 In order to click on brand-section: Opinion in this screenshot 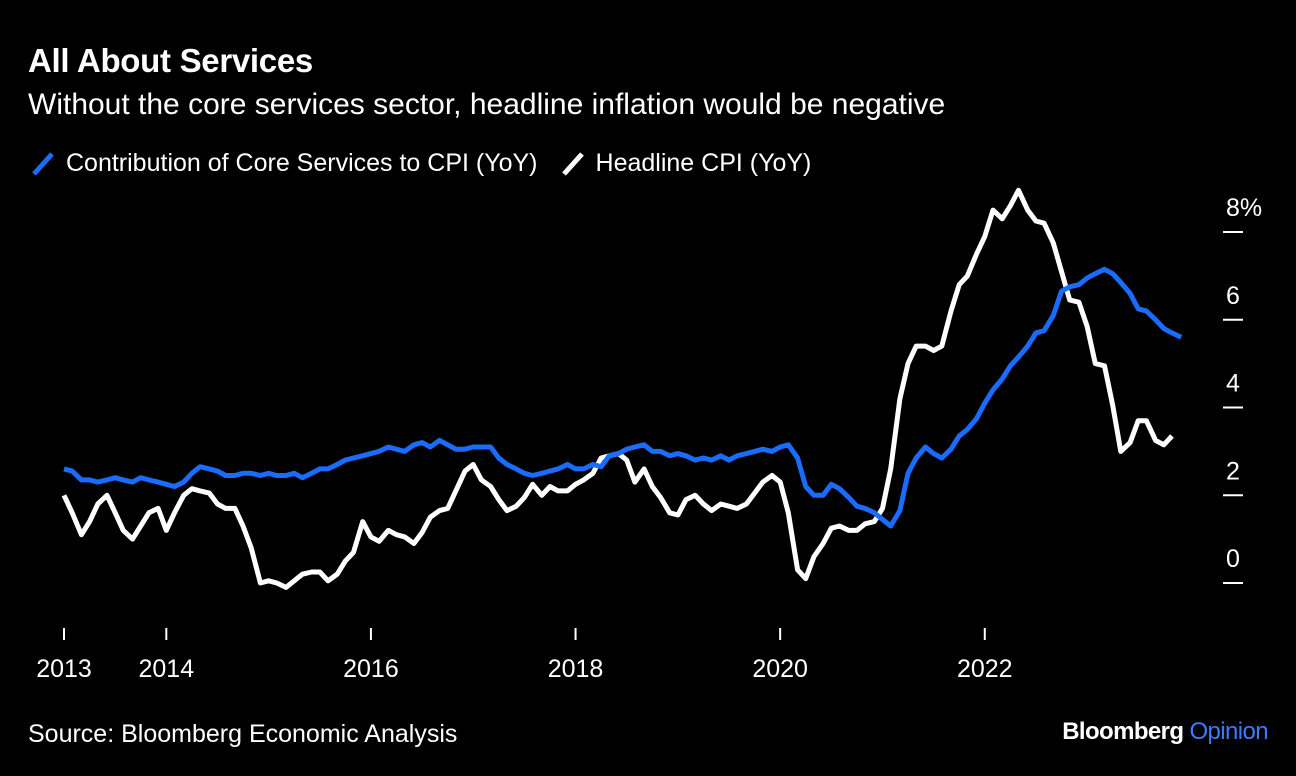, I will do `click(1228, 731)`.